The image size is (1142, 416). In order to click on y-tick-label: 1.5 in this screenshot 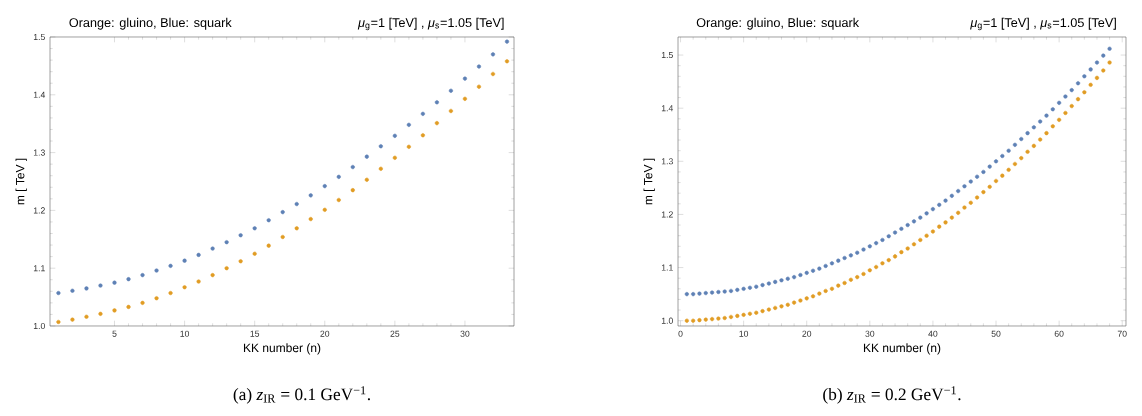, I will do `click(667, 55)`.